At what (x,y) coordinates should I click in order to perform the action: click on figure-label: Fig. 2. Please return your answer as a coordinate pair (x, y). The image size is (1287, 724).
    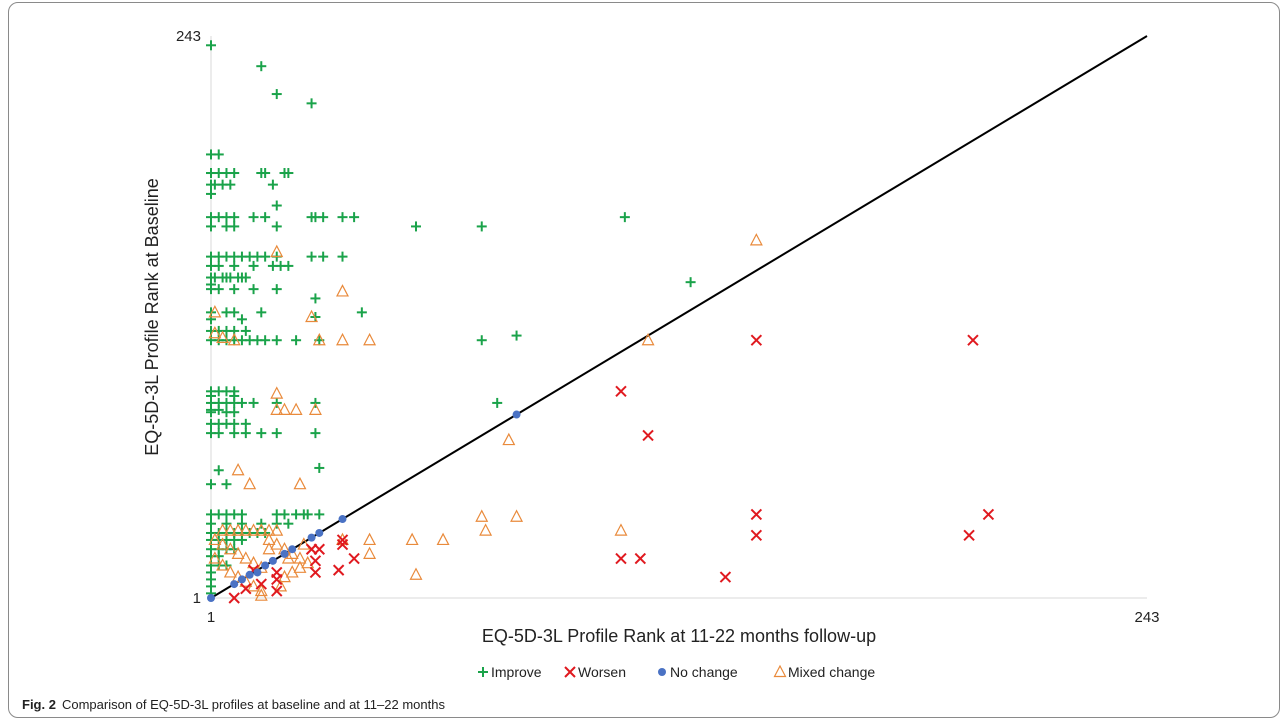
    Looking at the image, I should click on (39, 704).